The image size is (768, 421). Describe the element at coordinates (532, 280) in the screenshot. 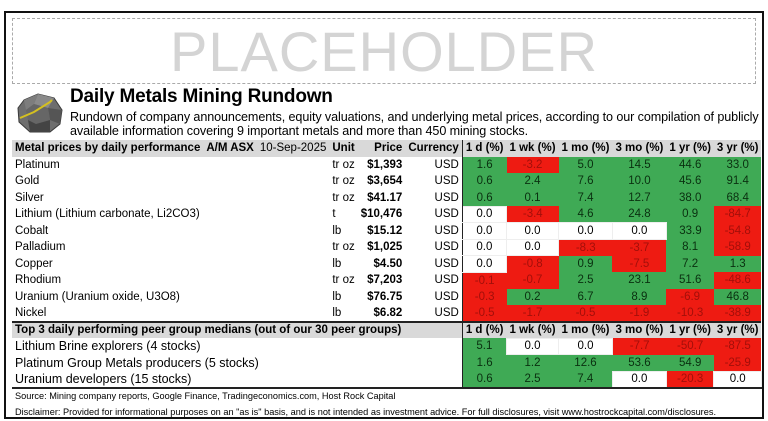

I see `change-wk1: -0.7` at that location.